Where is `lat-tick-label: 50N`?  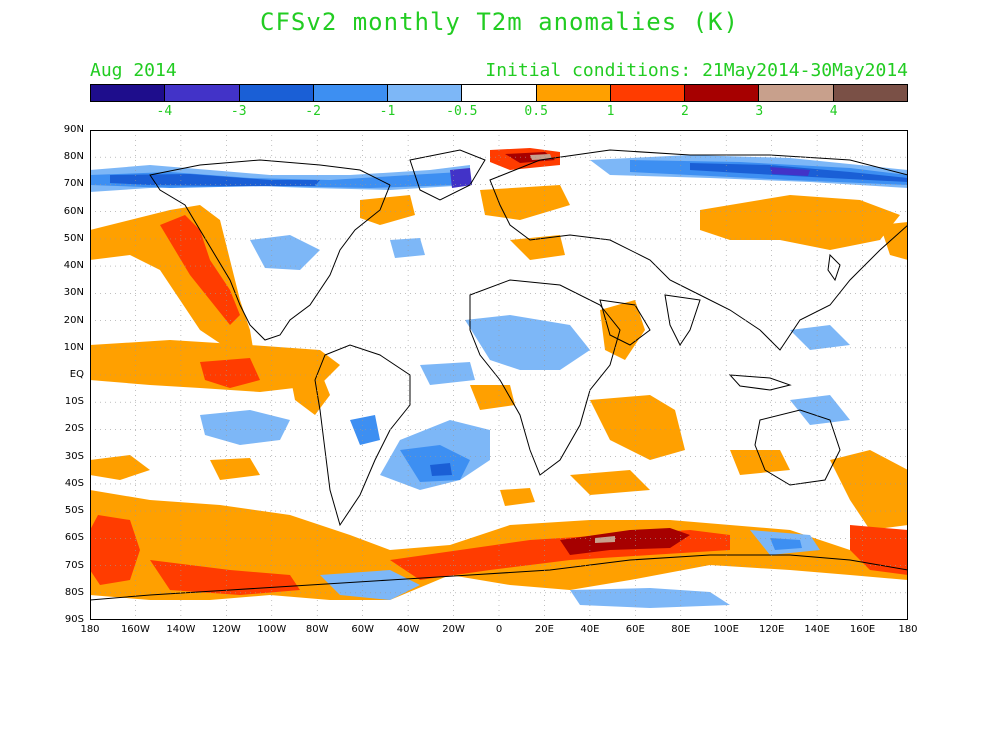 lat-tick-label: 50N is located at coordinates (73, 238).